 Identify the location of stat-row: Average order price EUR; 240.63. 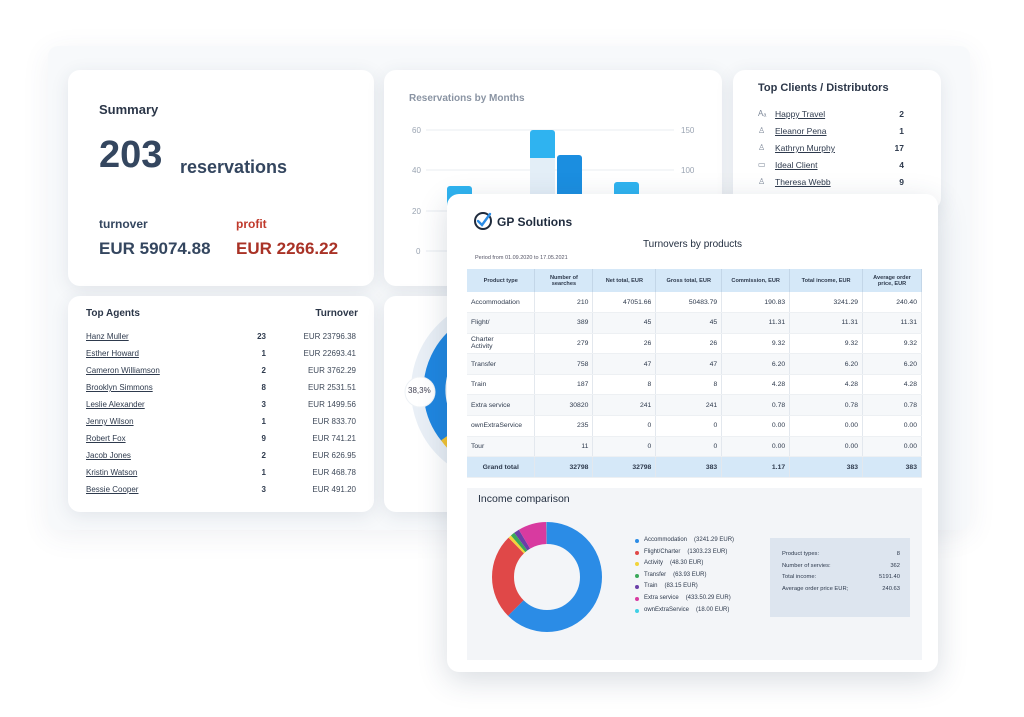
(841, 592).